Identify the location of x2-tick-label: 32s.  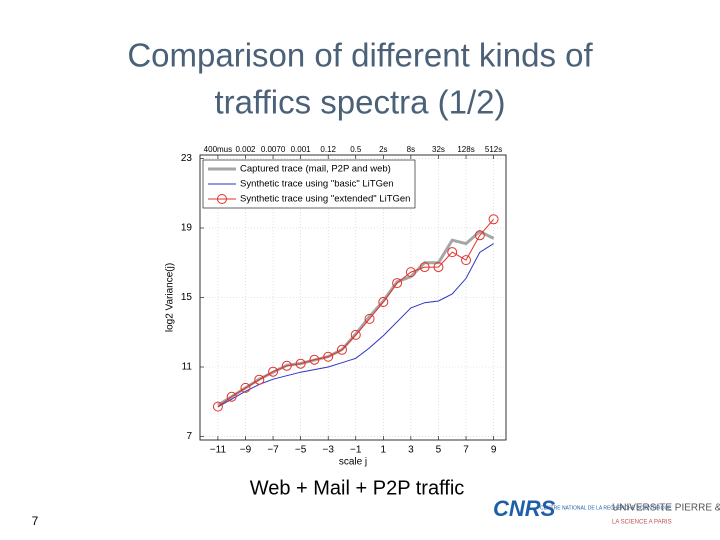
(438, 149).